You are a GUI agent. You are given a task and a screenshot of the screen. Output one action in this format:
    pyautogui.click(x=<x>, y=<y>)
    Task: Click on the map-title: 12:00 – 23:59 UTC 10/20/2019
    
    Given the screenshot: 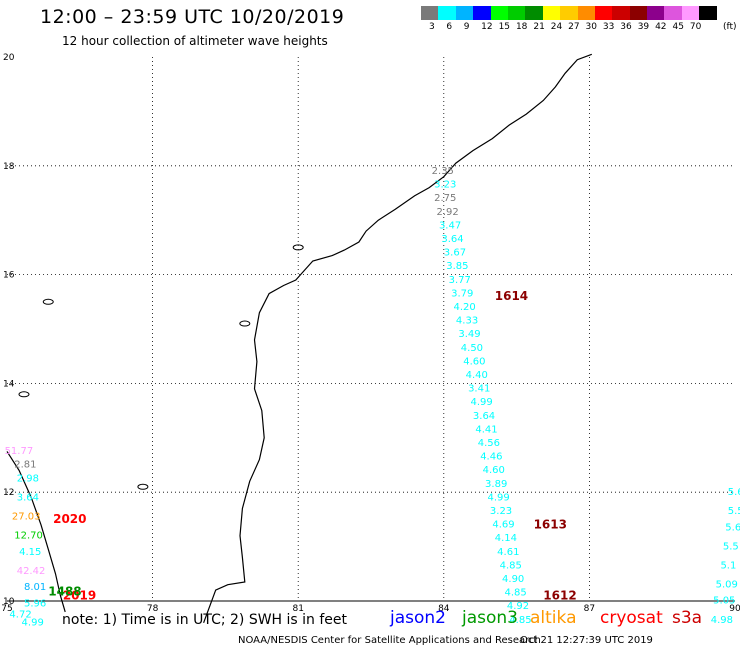 What is the action you would take?
    pyautogui.click(x=192, y=17)
    